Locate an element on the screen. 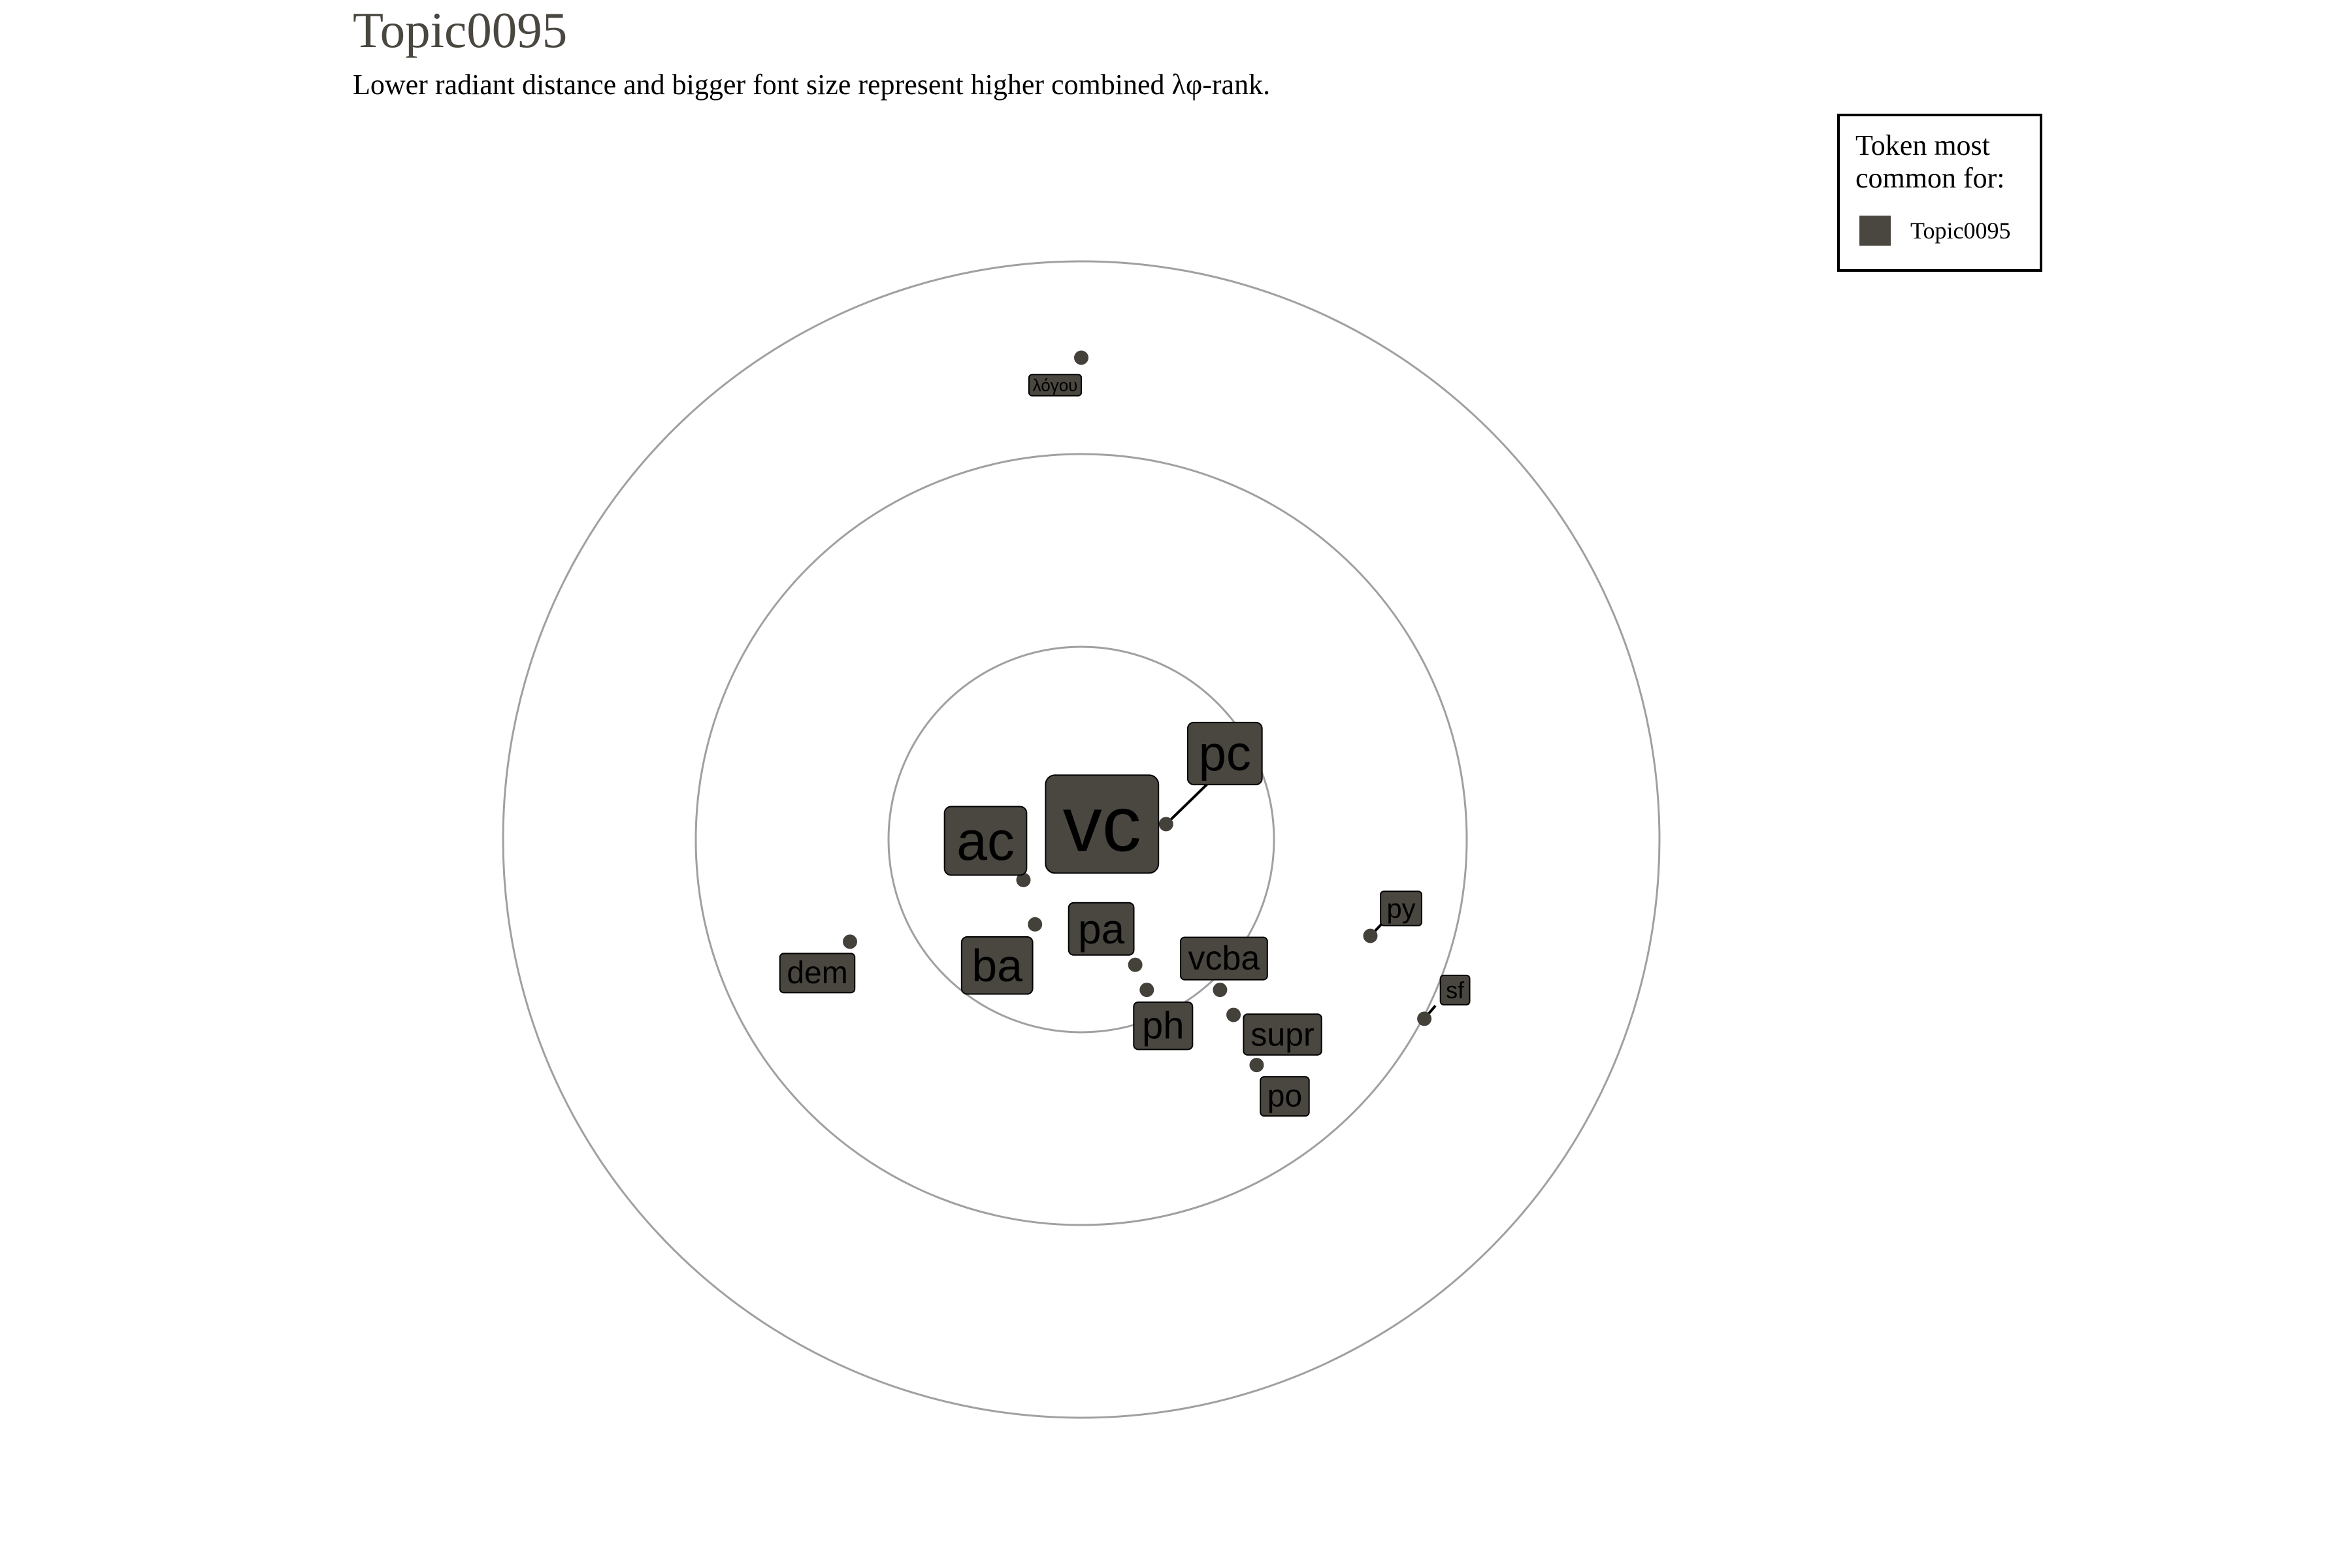 Image resolution: width=2352 pixels, height=1568 pixels. token-8-box is located at coordinates (1282, 1034).